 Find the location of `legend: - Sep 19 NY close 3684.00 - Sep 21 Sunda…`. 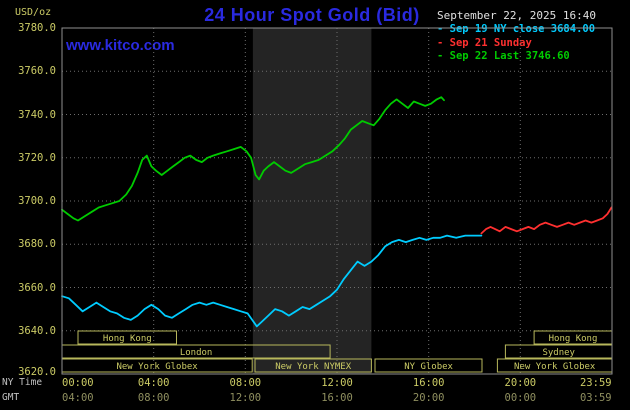

legend: - Sep 19 NY close 3684.00 - Sep 21 Sunda… is located at coordinates (516, 43).